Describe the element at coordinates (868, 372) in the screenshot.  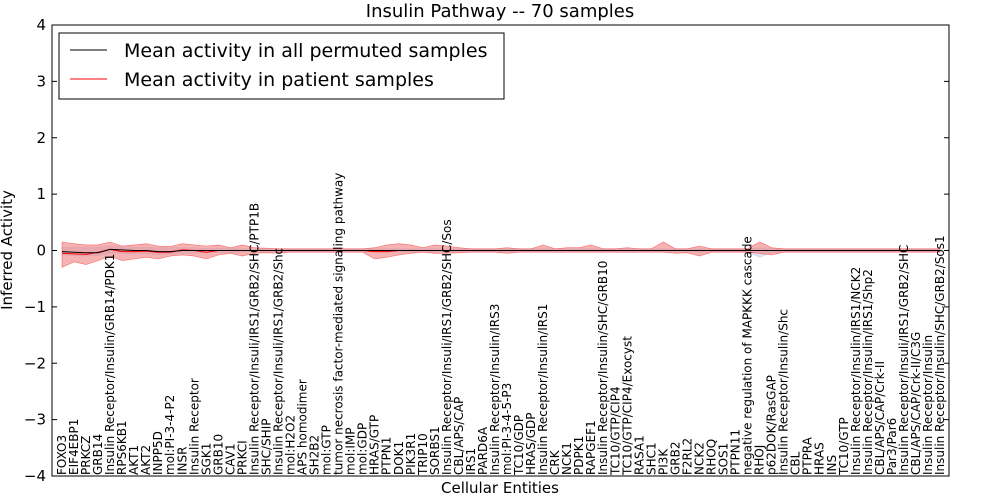
I see `x-tick-label: Insulin Receptor/Insulin/IRS1/Shp2` at that location.